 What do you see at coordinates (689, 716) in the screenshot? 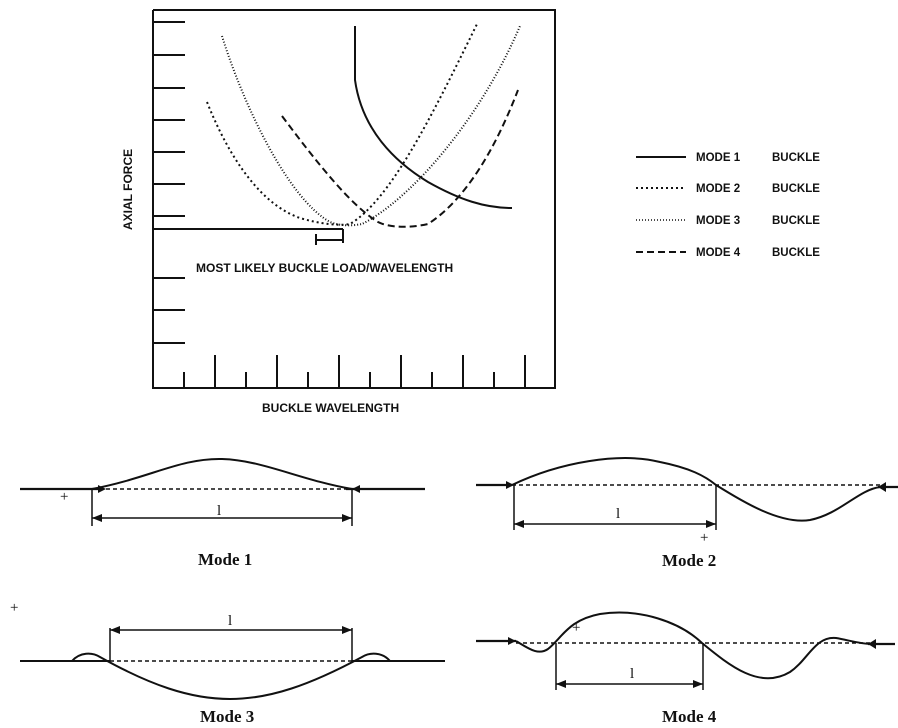
I see `mode-4-title: Mode 4` at bounding box center [689, 716].